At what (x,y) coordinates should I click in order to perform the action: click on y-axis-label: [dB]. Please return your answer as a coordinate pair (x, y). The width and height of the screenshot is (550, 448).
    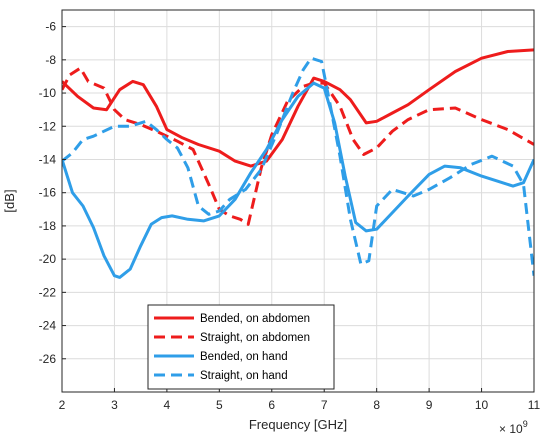
    Looking at the image, I should click on (9, 200).